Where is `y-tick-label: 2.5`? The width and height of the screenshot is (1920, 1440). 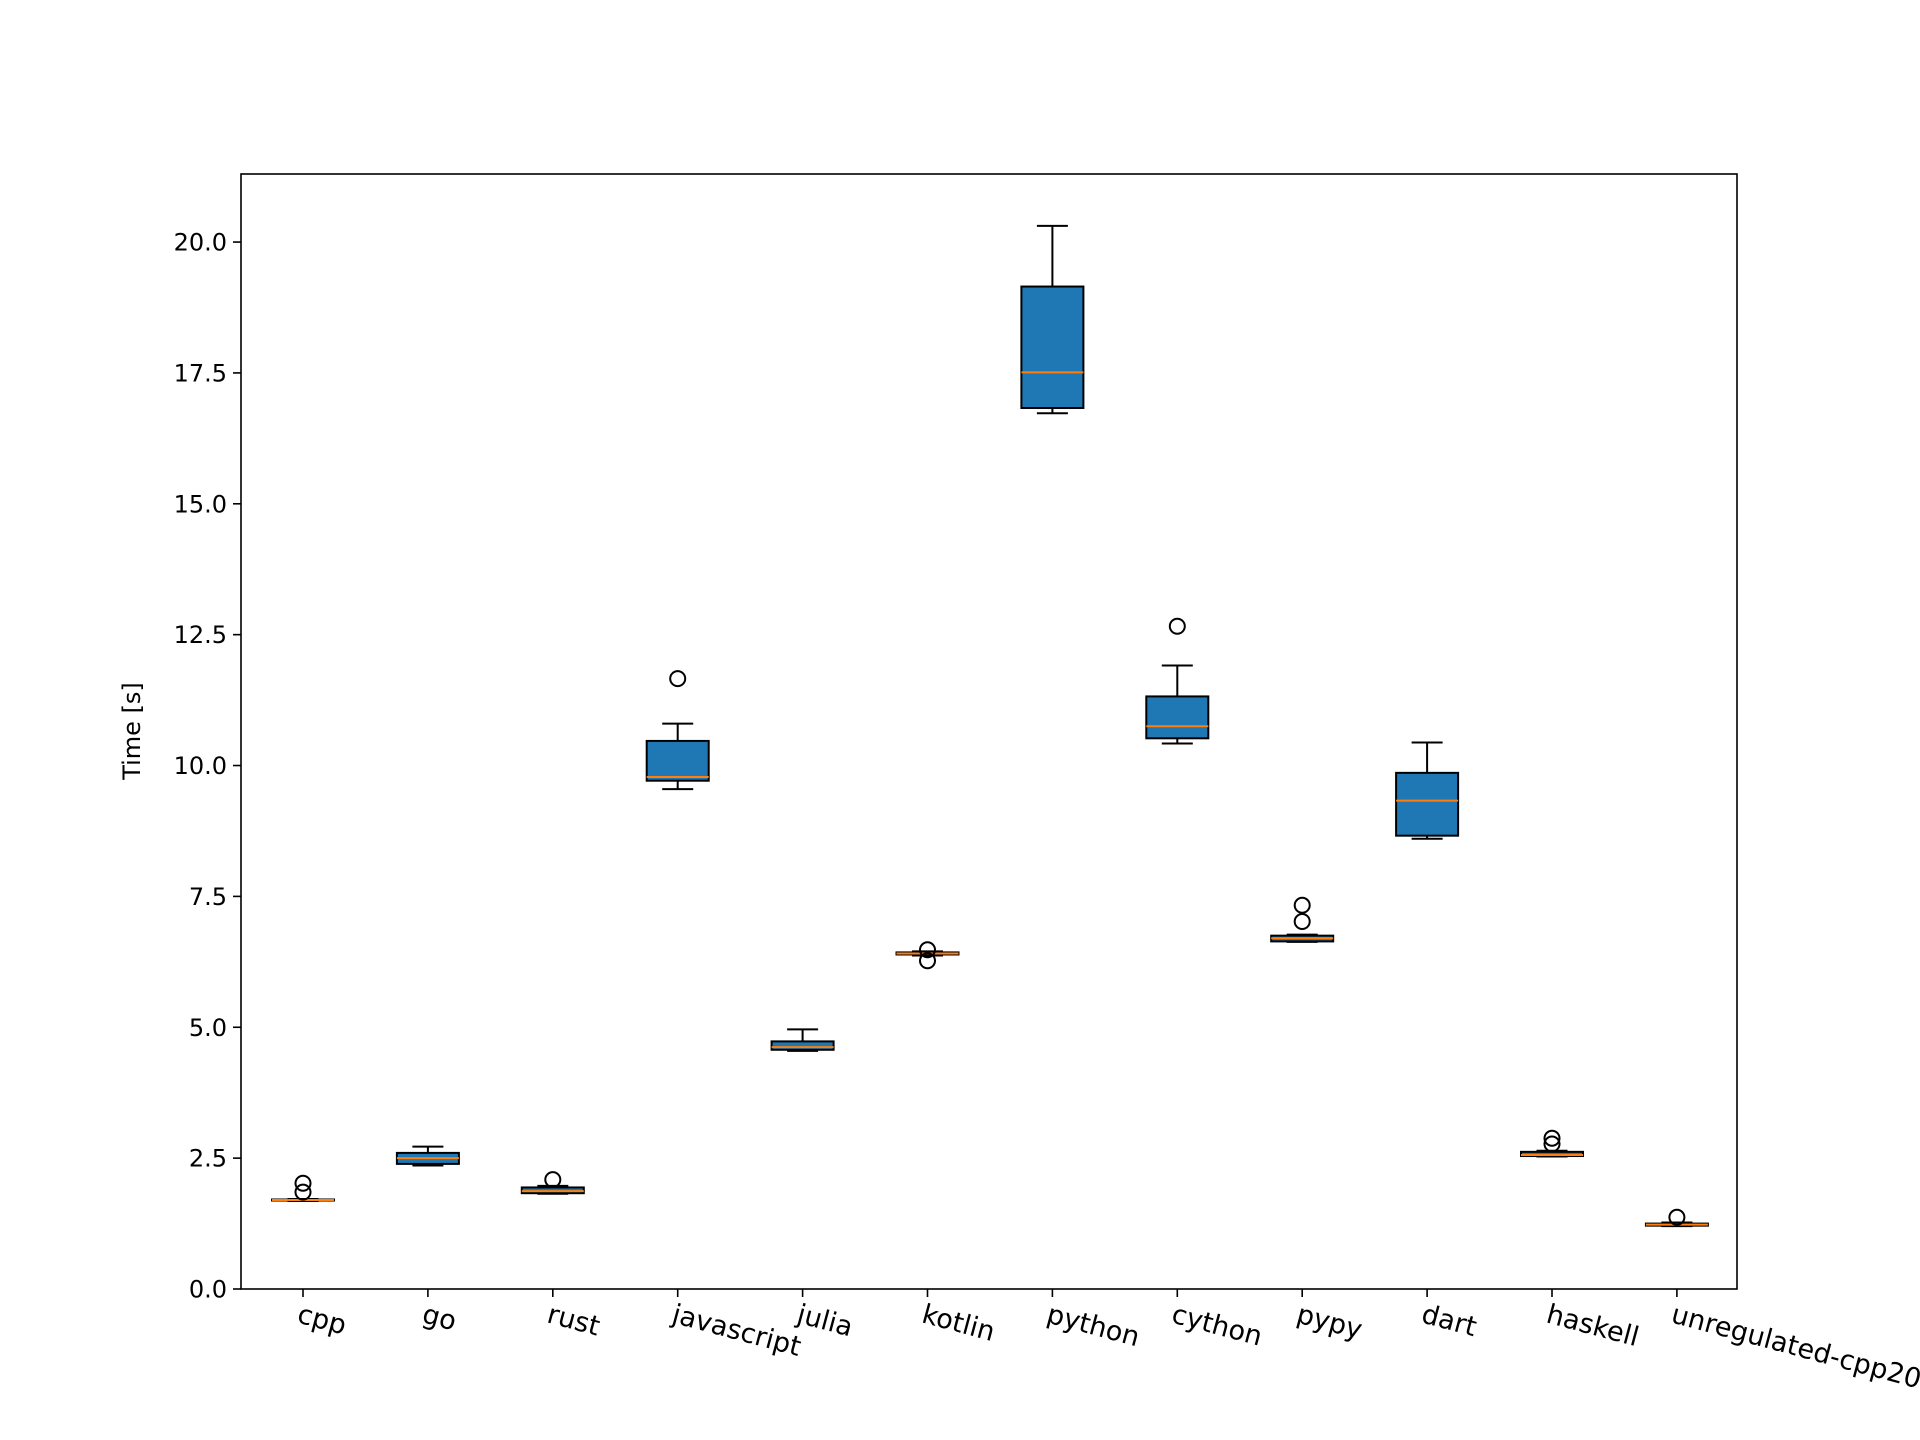 y-tick-label: 2.5 is located at coordinates (208, 1159).